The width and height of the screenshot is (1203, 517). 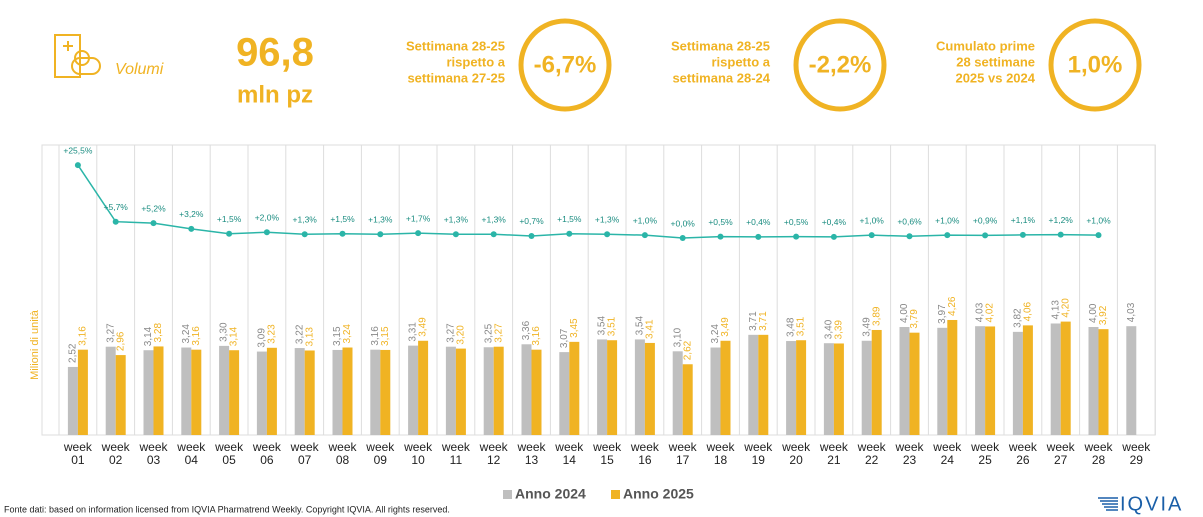 I want to click on x-tick-label: week 16, so click(x=644, y=453).